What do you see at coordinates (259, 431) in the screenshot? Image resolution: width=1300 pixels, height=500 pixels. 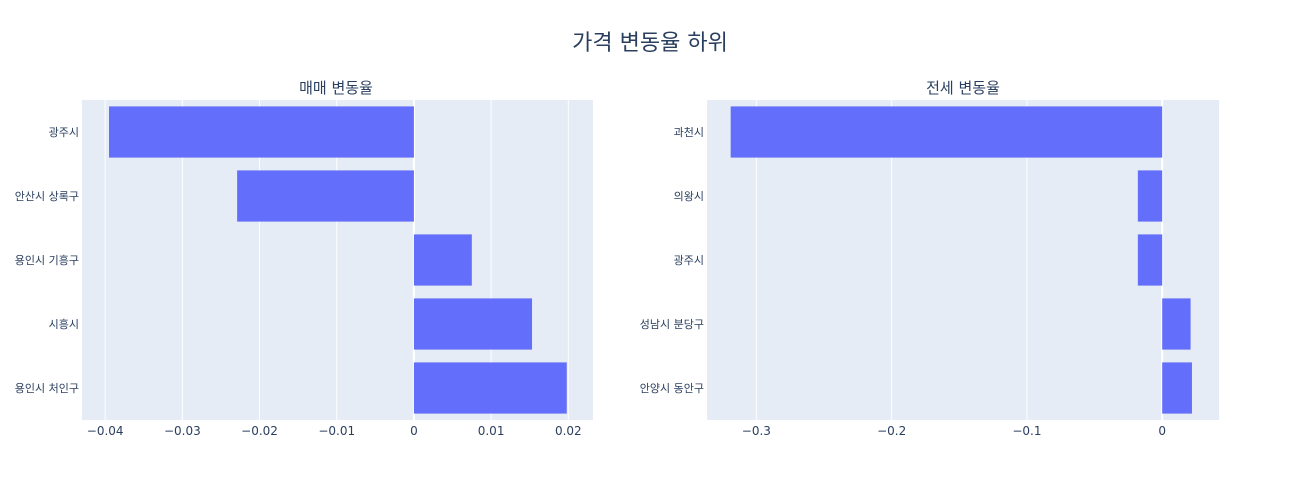 I see `x-tick-label-sale-2: −0.02` at bounding box center [259, 431].